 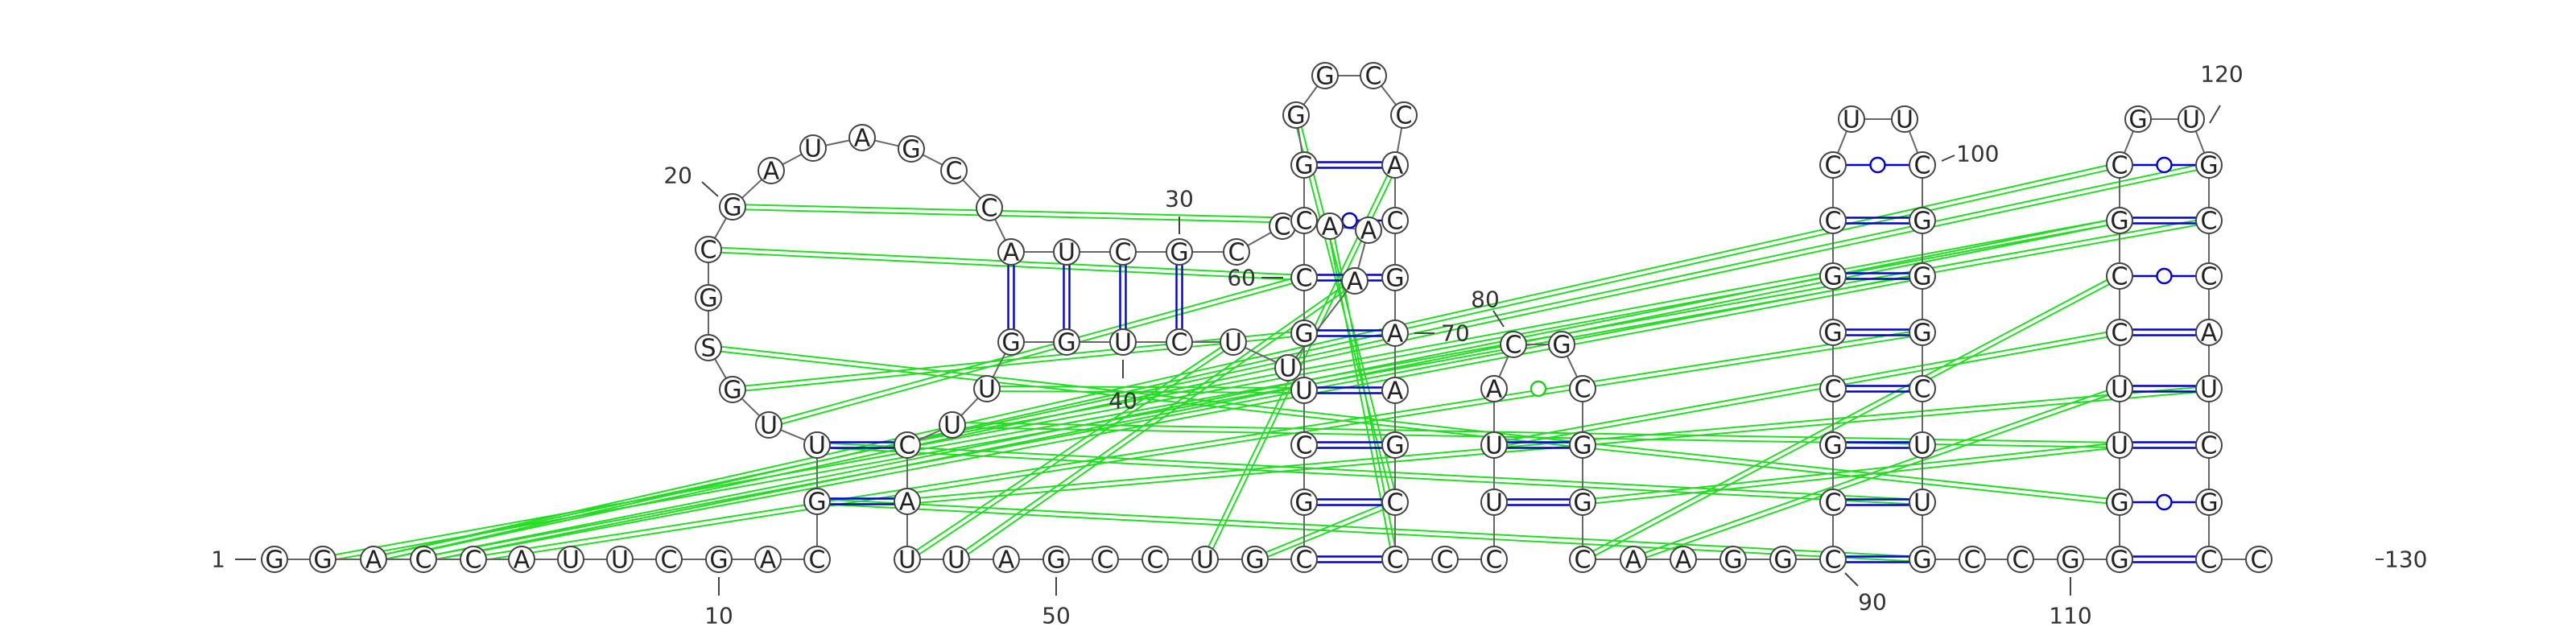 I want to click on nucleotide-33: A, so click(x=1330, y=226).